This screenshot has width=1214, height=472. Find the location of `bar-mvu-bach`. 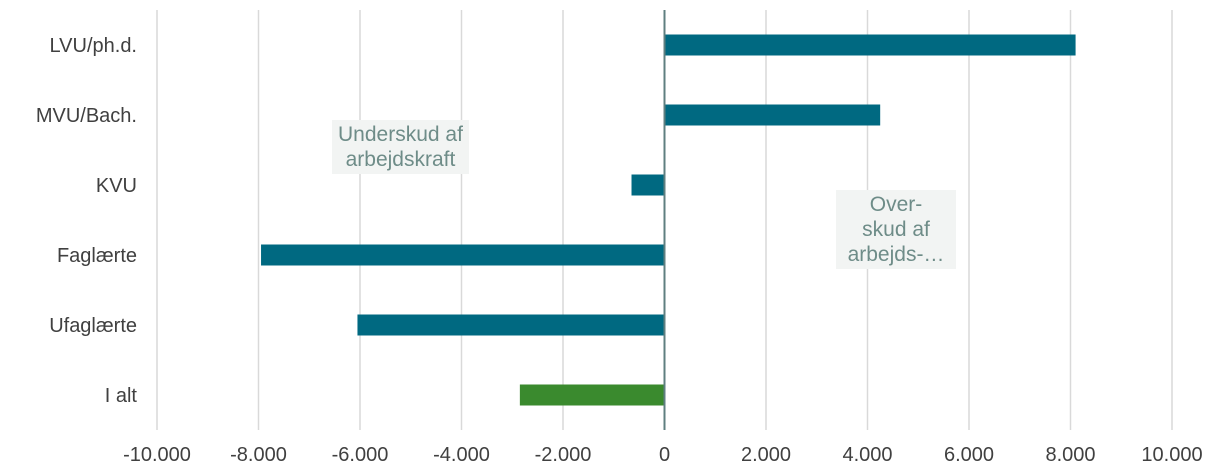

bar-mvu-bach is located at coordinates (772, 115).